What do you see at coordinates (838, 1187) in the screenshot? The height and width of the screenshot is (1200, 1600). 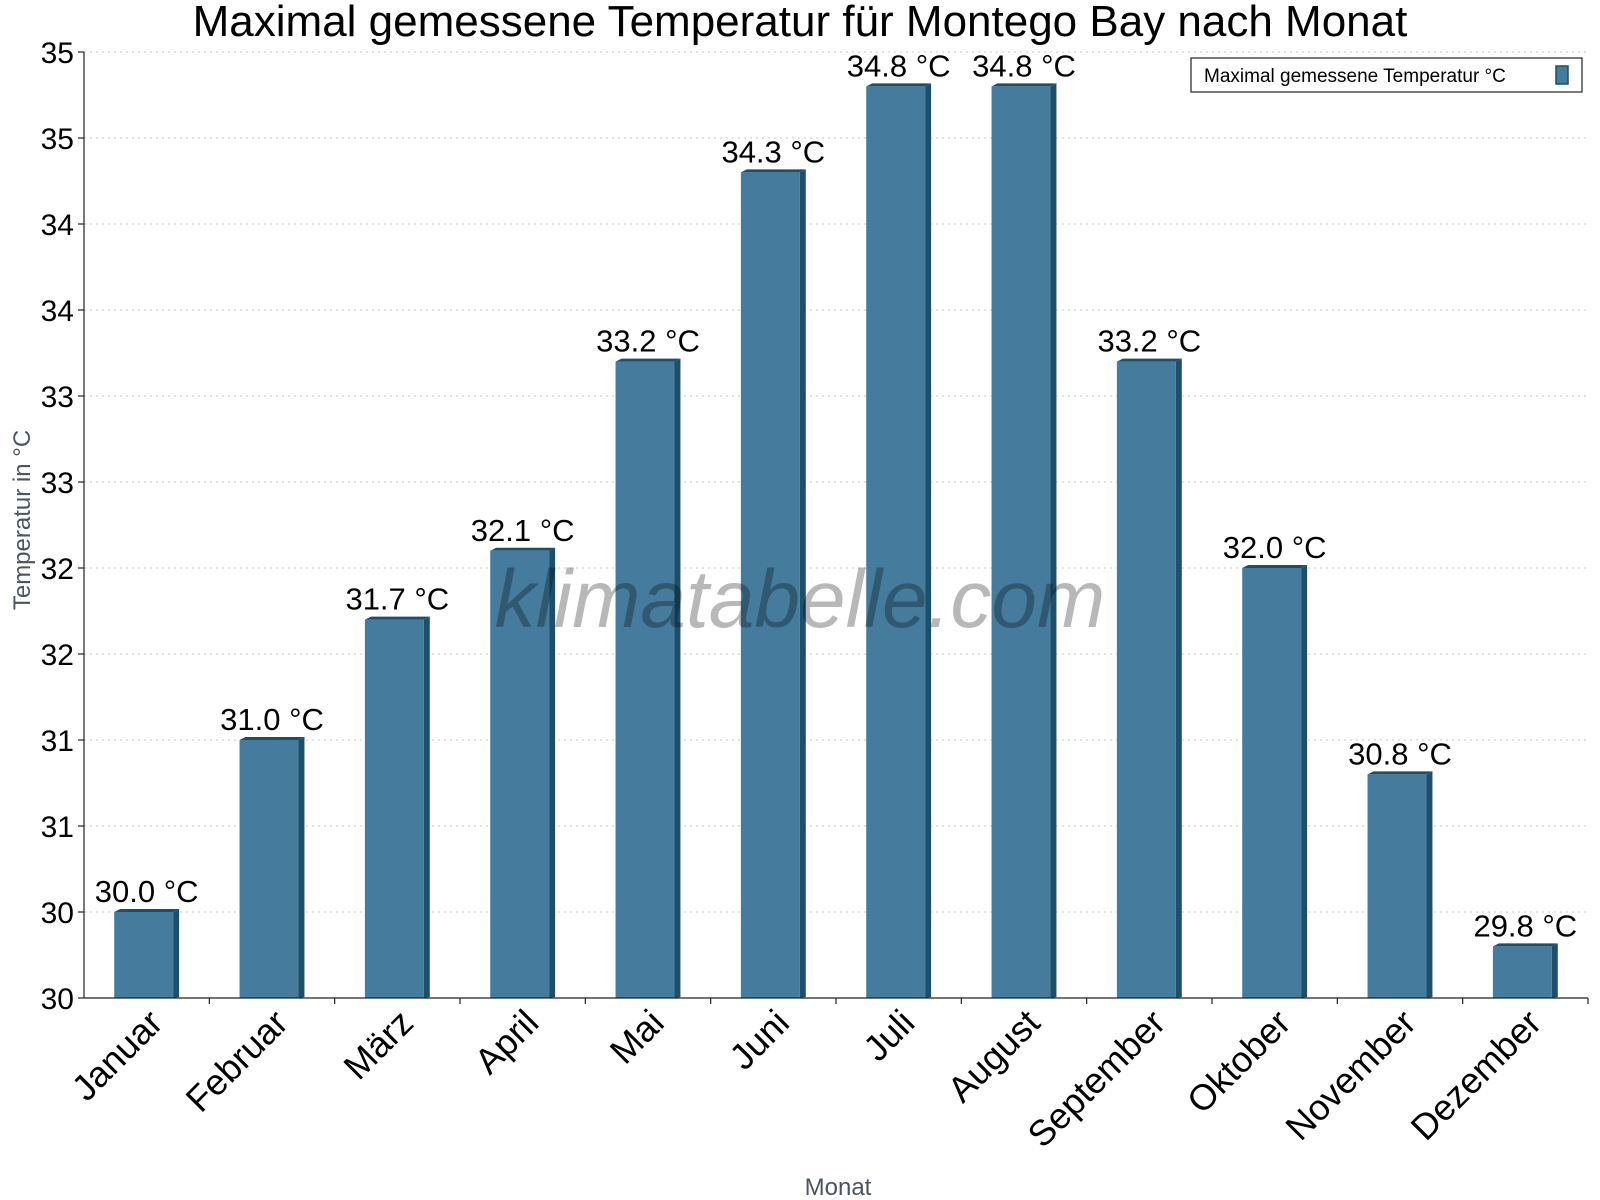 I see `x-axis-title: Monat` at bounding box center [838, 1187].